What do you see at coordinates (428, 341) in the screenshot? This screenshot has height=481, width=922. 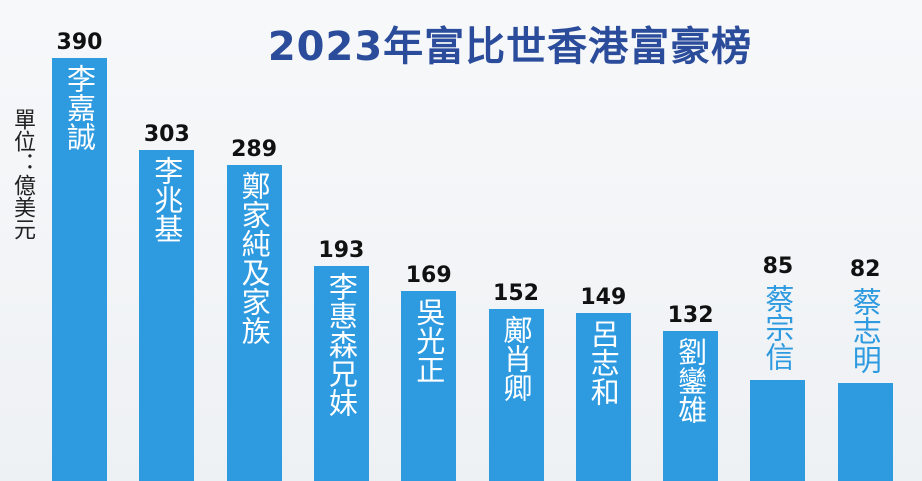 I see `bar-name: 吳光正` at bounding box center [428, 341].